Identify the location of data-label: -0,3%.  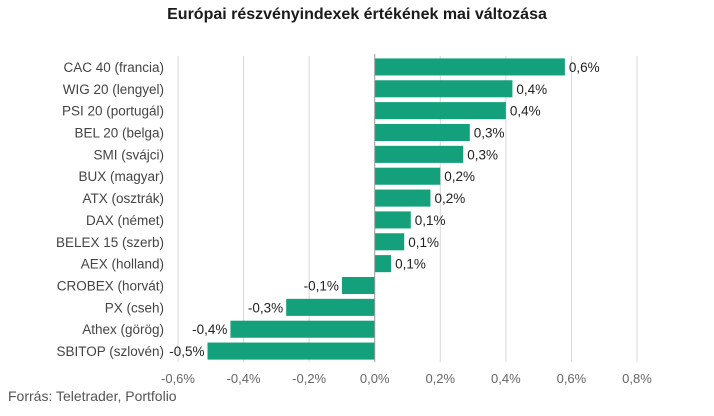
(265, 307).